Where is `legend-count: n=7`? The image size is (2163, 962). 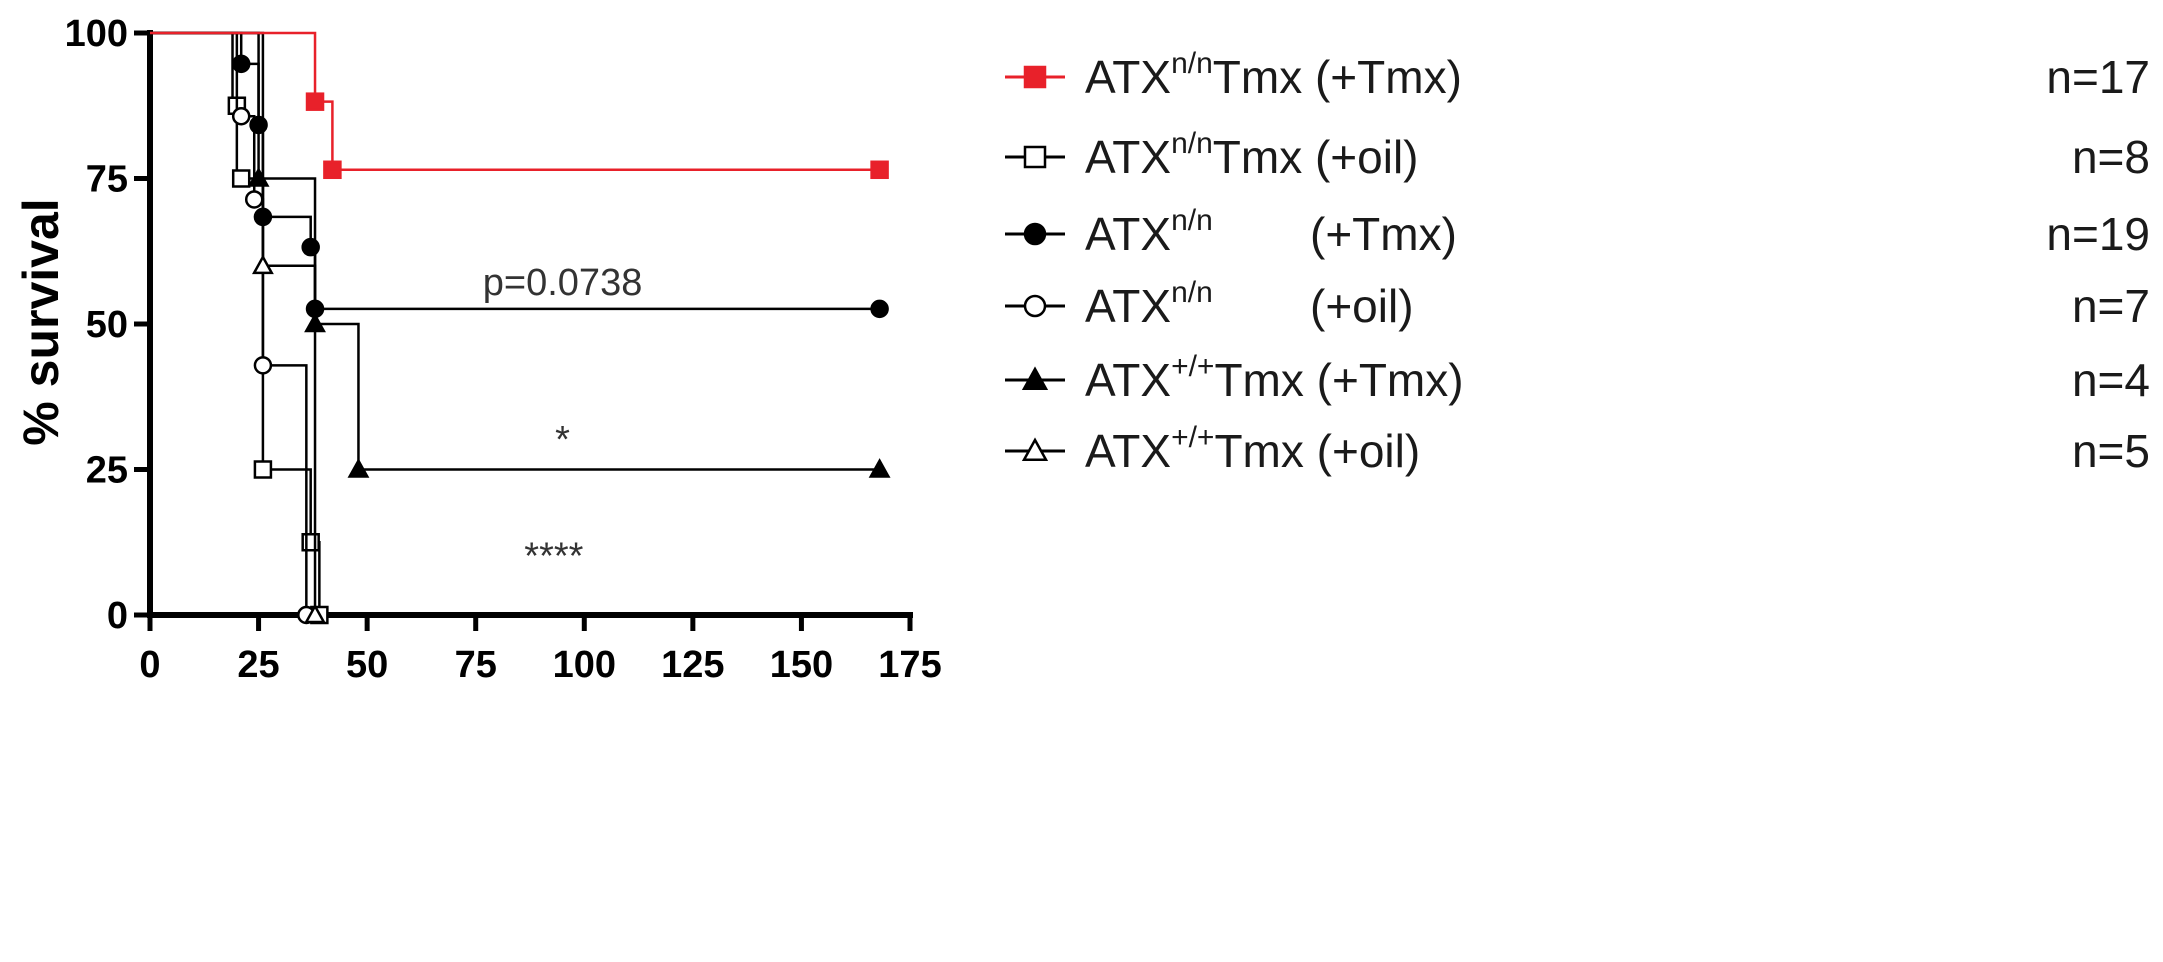
legend-count: n=7 is located at coordinates (2111, 306).